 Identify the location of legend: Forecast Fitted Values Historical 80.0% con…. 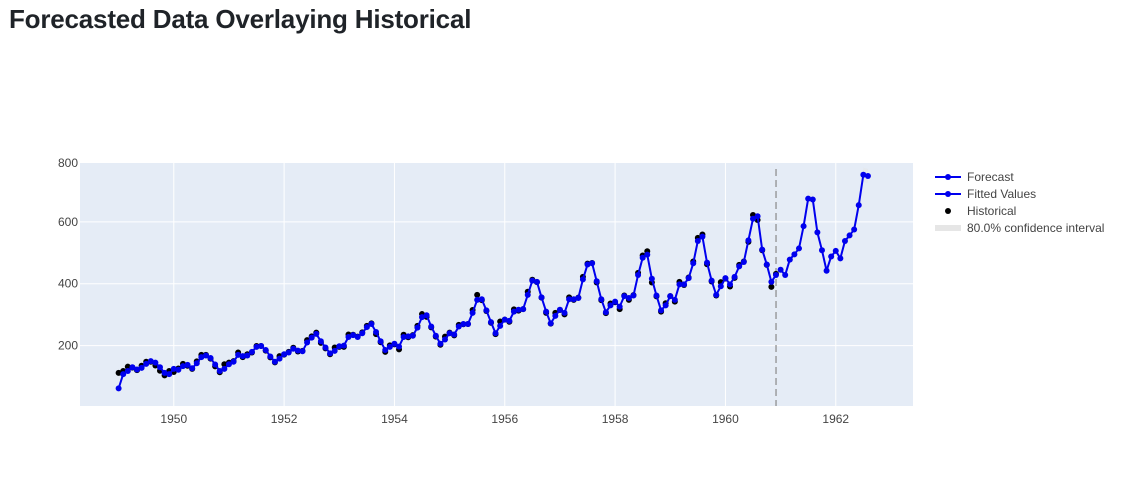
(1019, 202).